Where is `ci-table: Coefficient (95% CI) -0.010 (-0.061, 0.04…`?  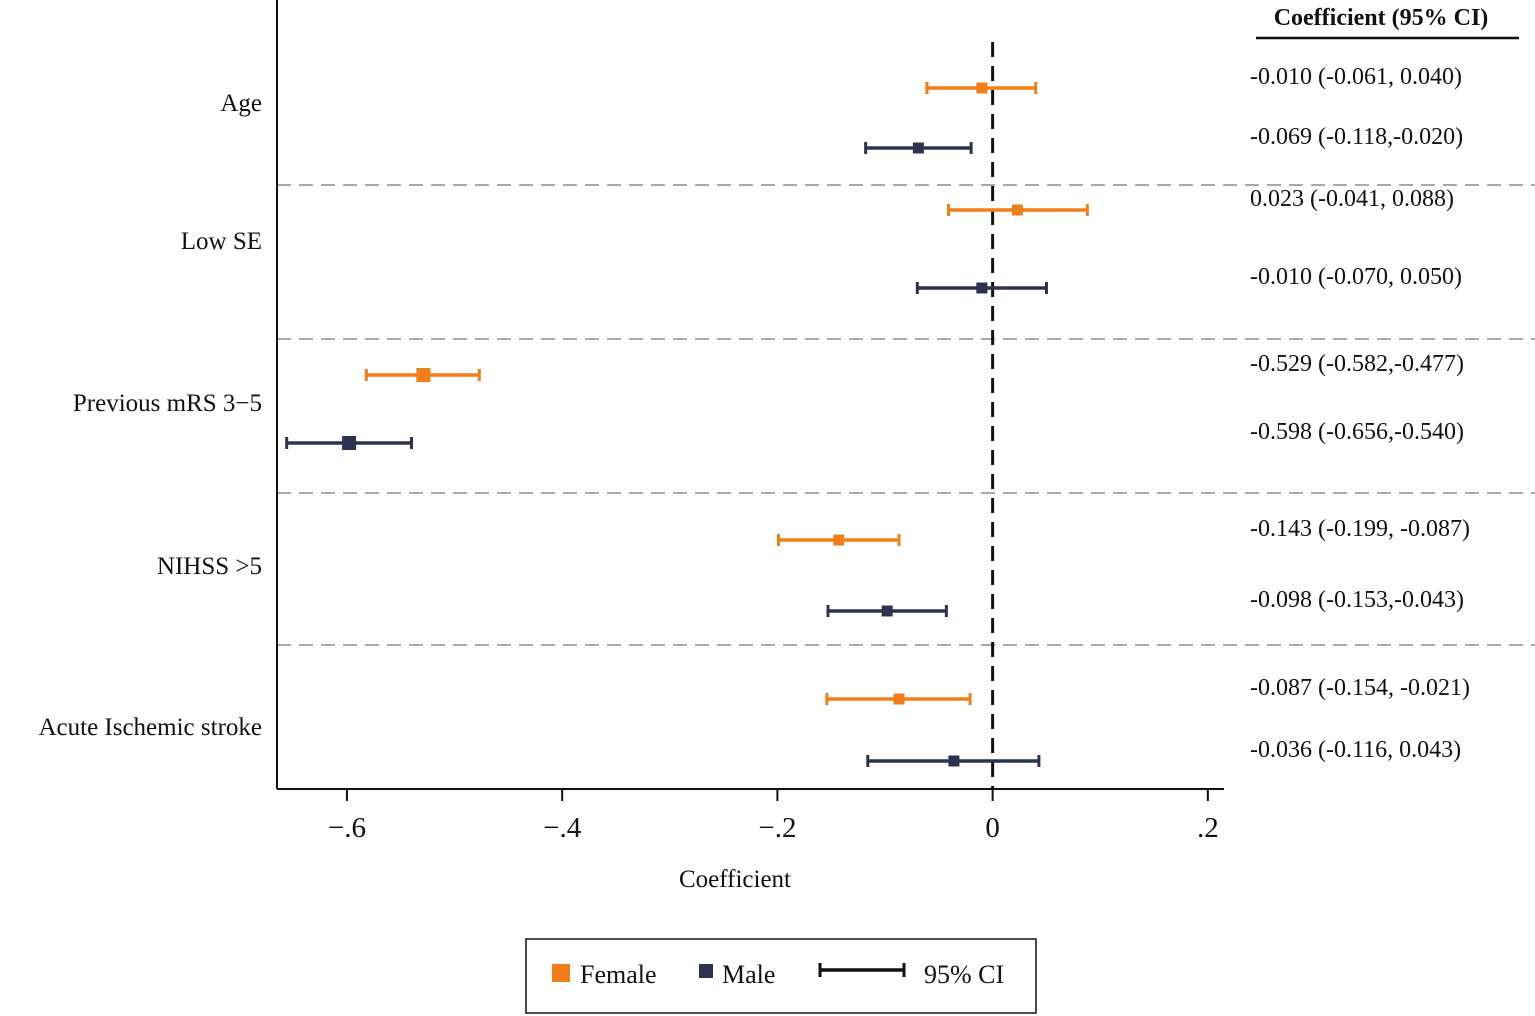
ci-table: Coefficient (95% CI) -0.010 (-0.061, 0.04… is located at coordinates (1384, 384).